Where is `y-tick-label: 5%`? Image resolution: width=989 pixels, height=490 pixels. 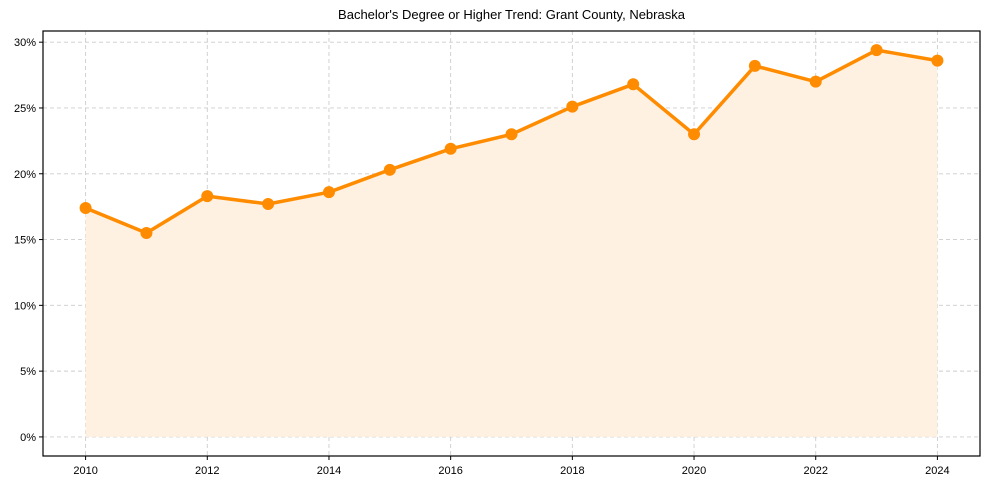
y-tick-label: 5% is located at coordinates (28, 372).